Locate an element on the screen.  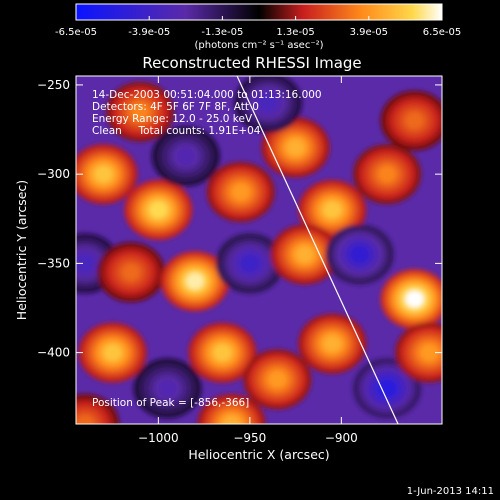
info-time-range: 14-Dec-2003 00:51:04.000 to 01:13:16.000 is located at coordinates (207, 95).